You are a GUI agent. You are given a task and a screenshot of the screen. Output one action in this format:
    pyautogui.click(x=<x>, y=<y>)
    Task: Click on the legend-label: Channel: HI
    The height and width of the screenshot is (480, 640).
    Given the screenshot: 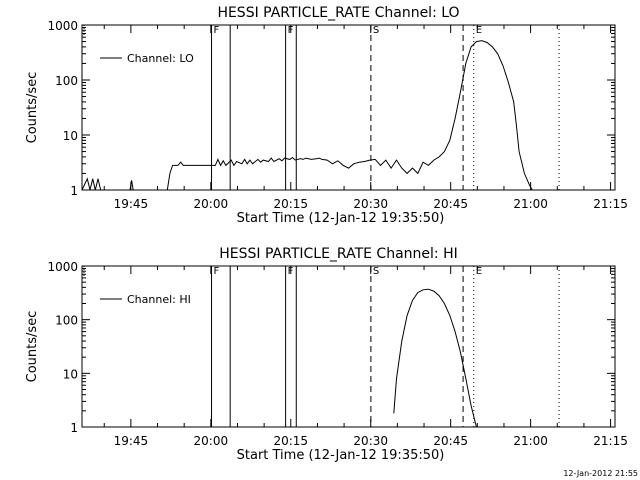 What is the action you would take?
    pyautogui.click(x=159, y=299)
    